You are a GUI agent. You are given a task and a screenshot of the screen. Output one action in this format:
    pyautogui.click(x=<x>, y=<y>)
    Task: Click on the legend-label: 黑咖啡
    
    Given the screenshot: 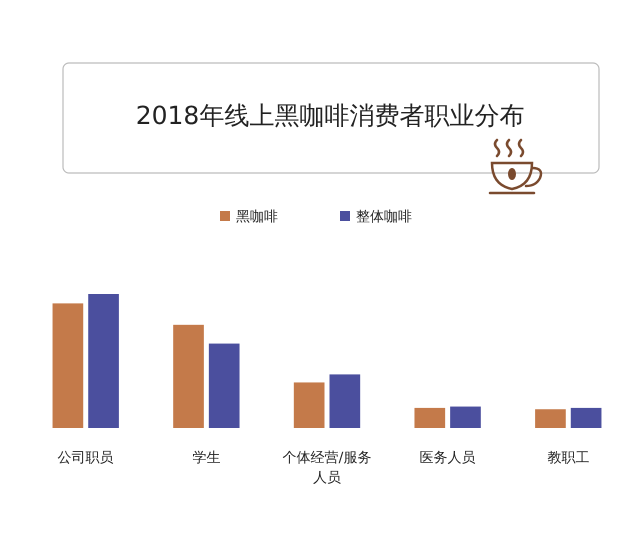 What is the action you would take?
    pyautogui.click(x=257, y=217)
    